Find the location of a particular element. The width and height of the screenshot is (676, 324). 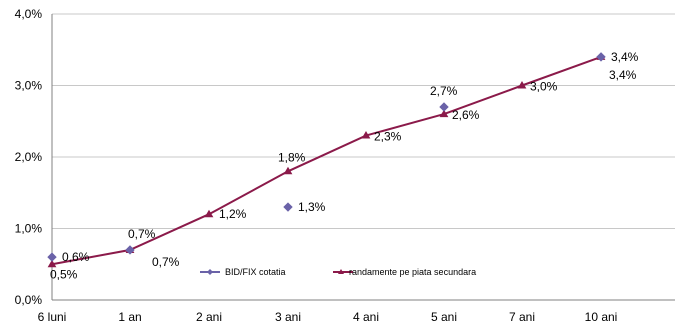

secondary-yield-label: 3,0% is located at coordinates (544, 87).